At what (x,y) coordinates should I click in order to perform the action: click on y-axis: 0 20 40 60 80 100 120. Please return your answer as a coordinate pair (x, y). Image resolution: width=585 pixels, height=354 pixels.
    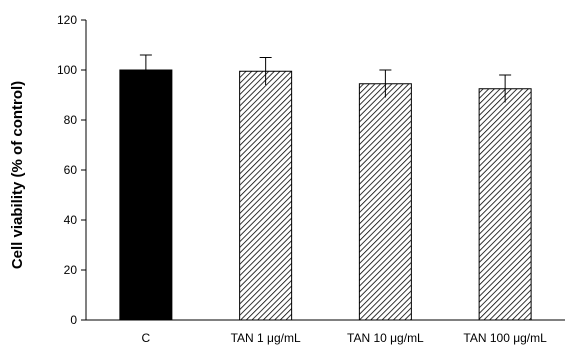
    Looking at the image, I should click on (72, 170).